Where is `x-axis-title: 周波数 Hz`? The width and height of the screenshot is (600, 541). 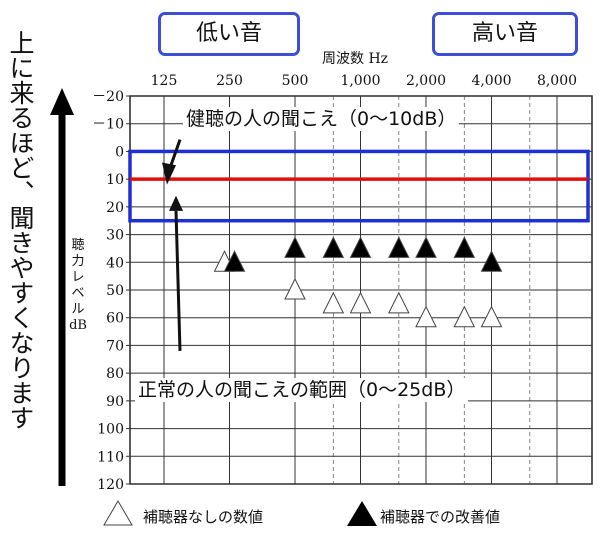
x-axis-title: 周波数 Hz is located at coordinates (355, 59).